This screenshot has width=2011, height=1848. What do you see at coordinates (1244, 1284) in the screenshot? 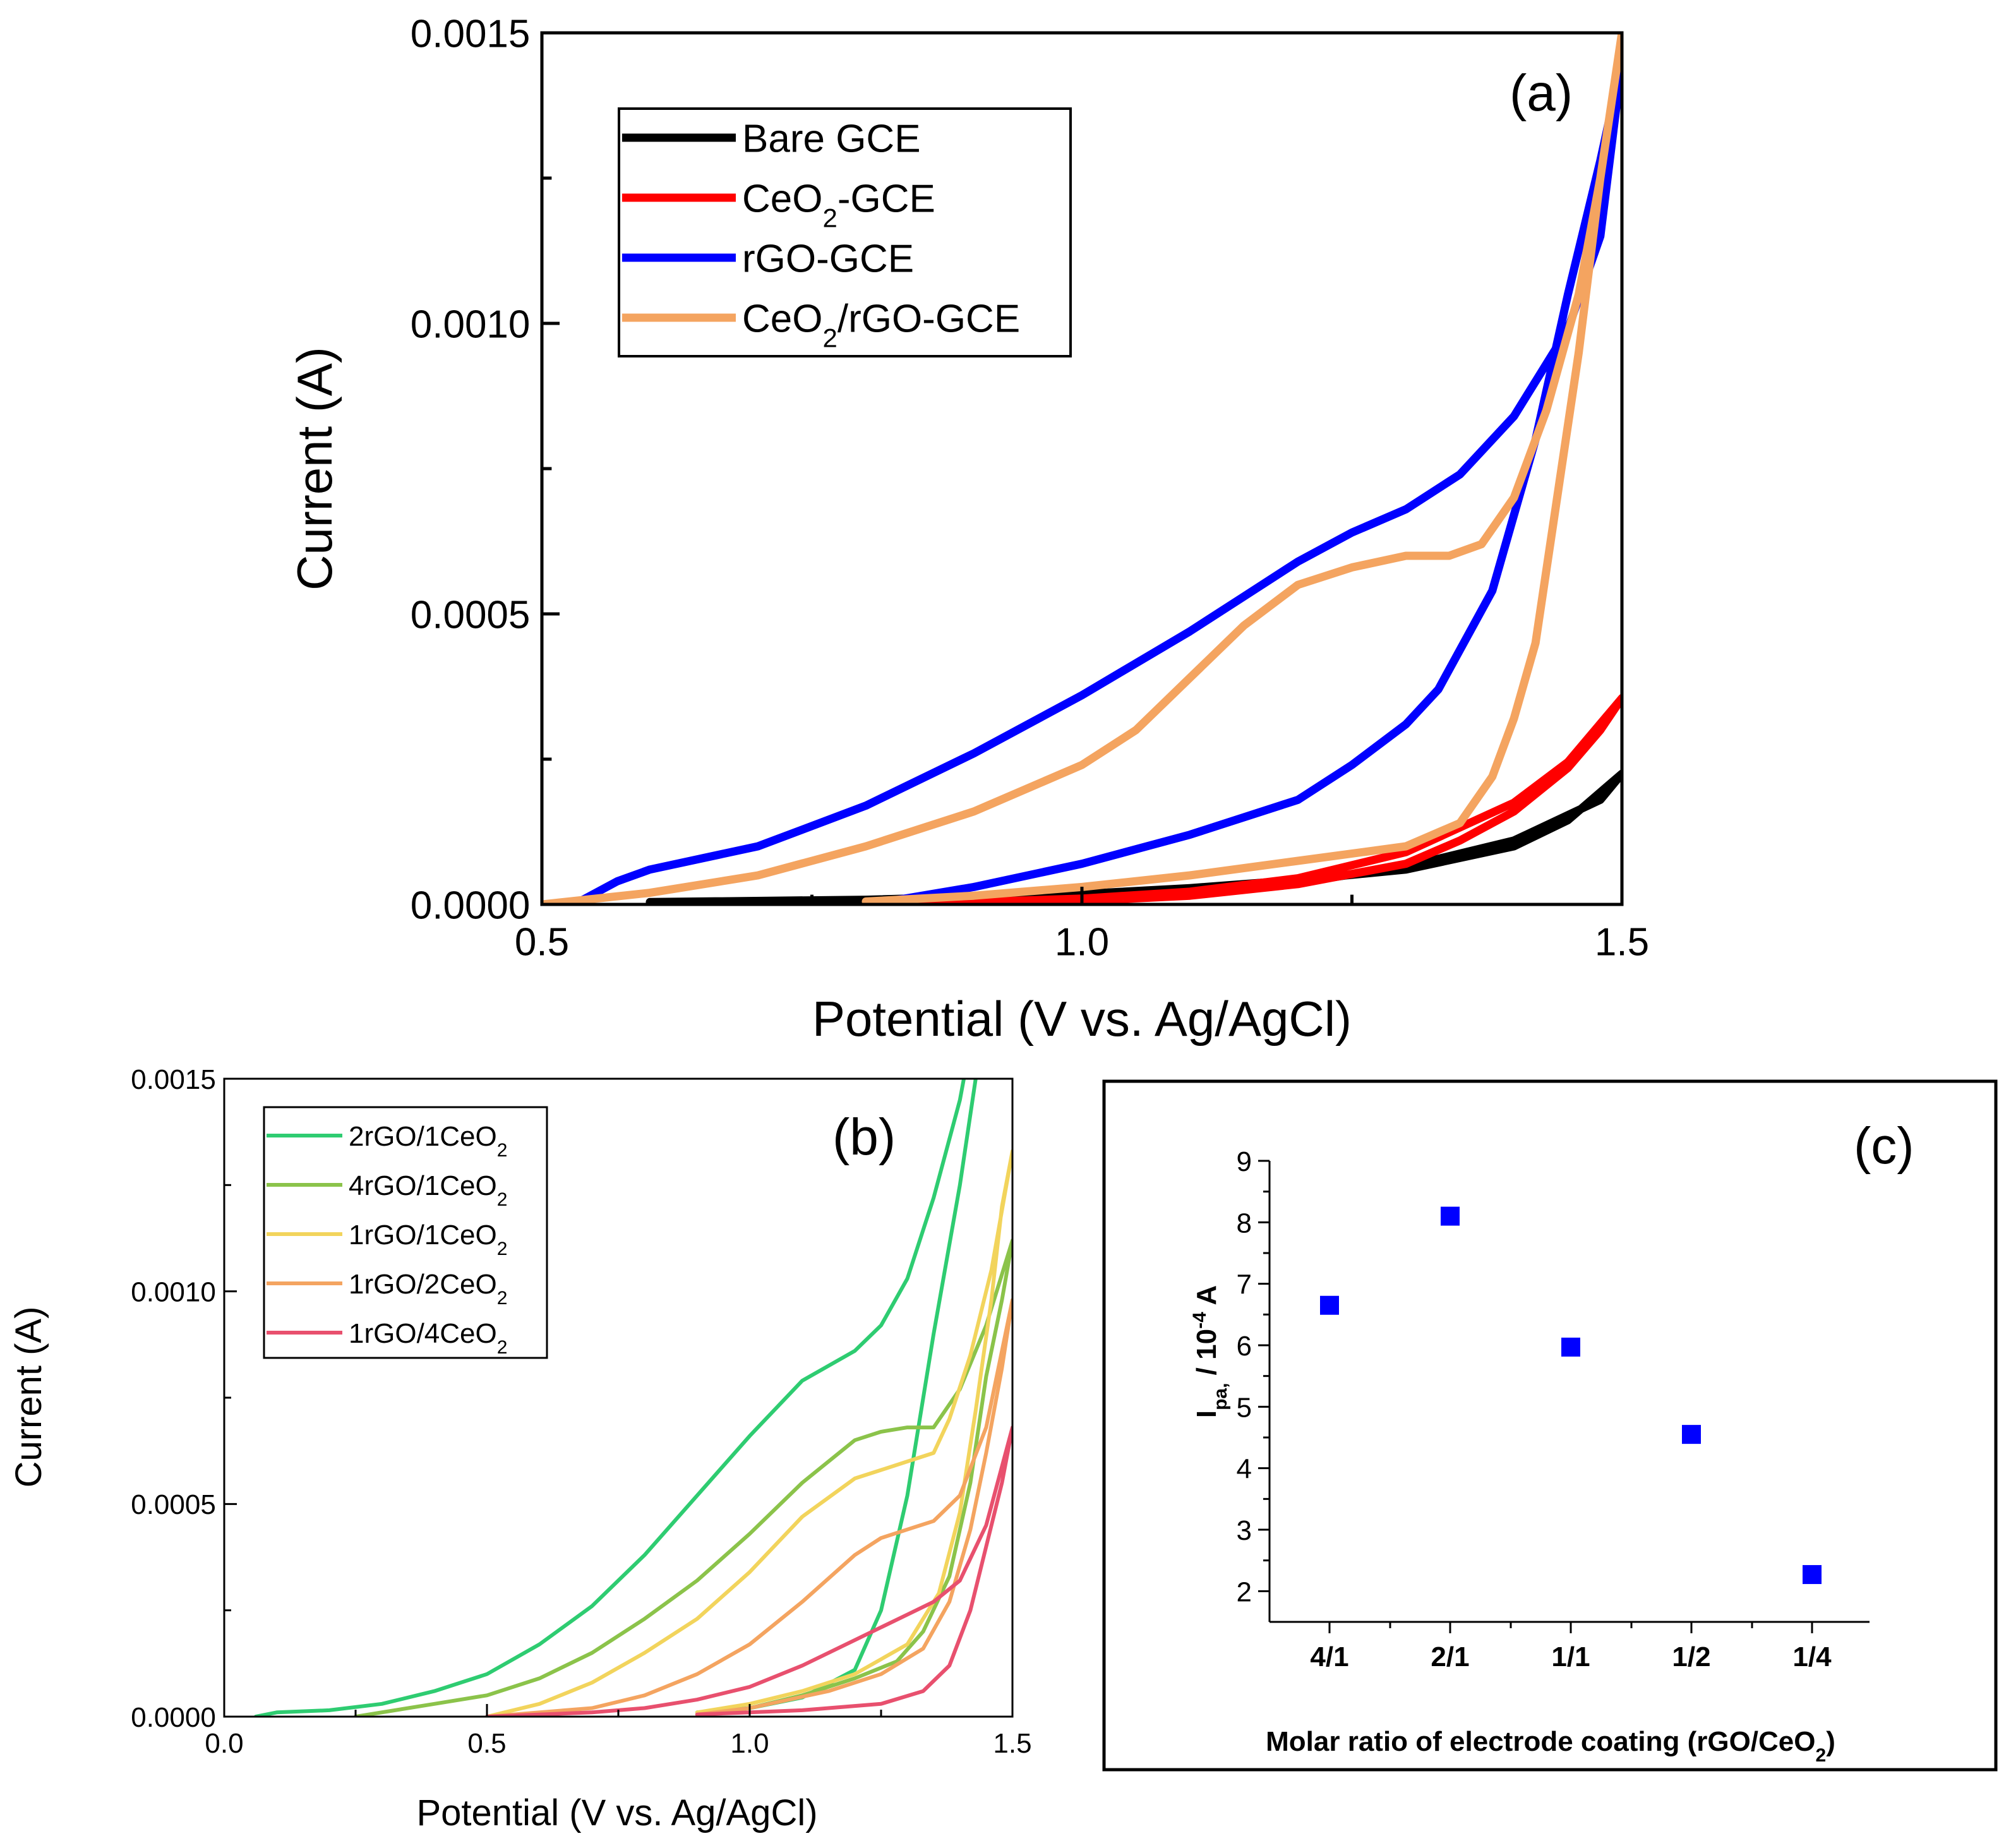
I see `y-tick-label: 7` at bounding box center [1244, 1284].